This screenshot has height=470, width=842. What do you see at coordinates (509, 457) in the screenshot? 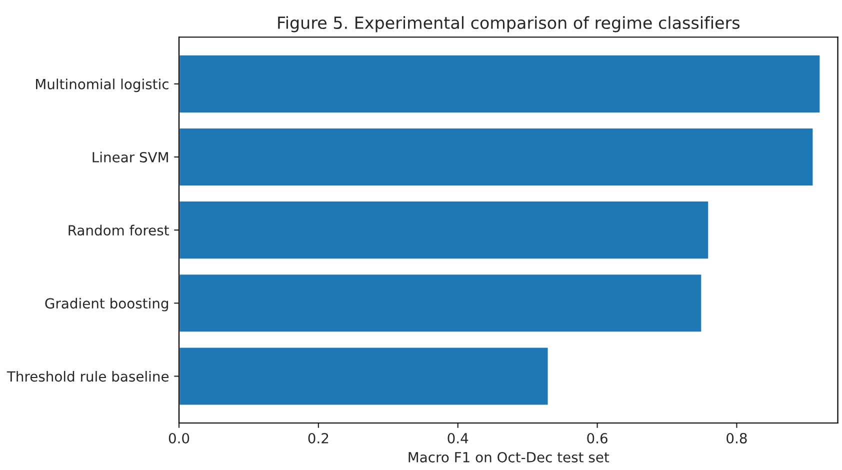
I see `x-axis-title: Macro F1 on Oct-Dec test set` at bounding box center [509, 457].